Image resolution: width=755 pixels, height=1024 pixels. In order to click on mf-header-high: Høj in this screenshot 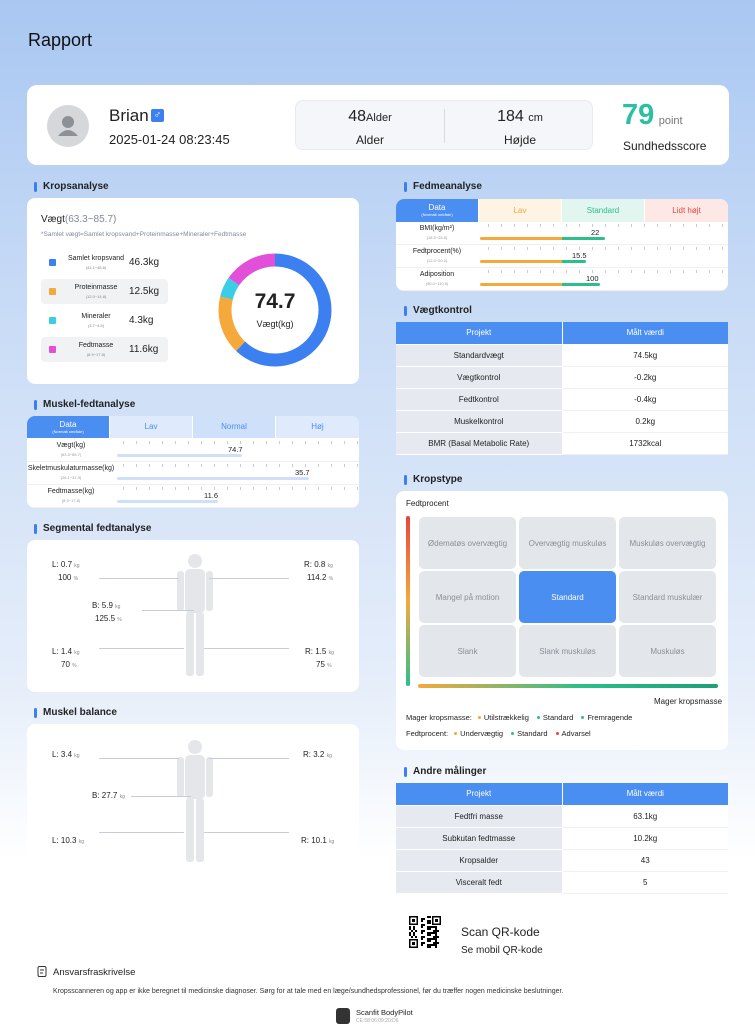, I will do `click(317, 427)`.